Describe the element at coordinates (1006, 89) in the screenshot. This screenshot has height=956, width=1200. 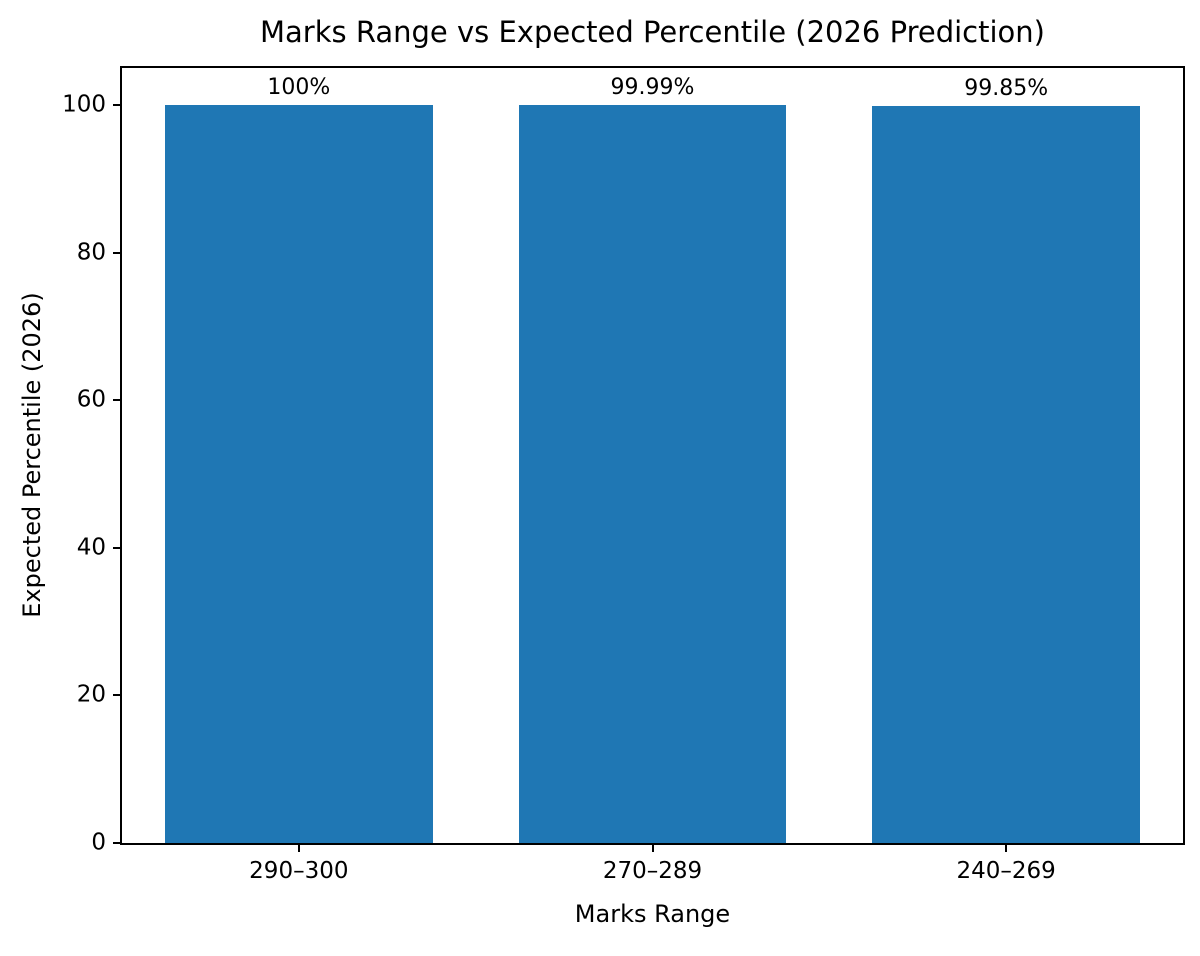
I see `bar-value-label: 99.85%` at that location.